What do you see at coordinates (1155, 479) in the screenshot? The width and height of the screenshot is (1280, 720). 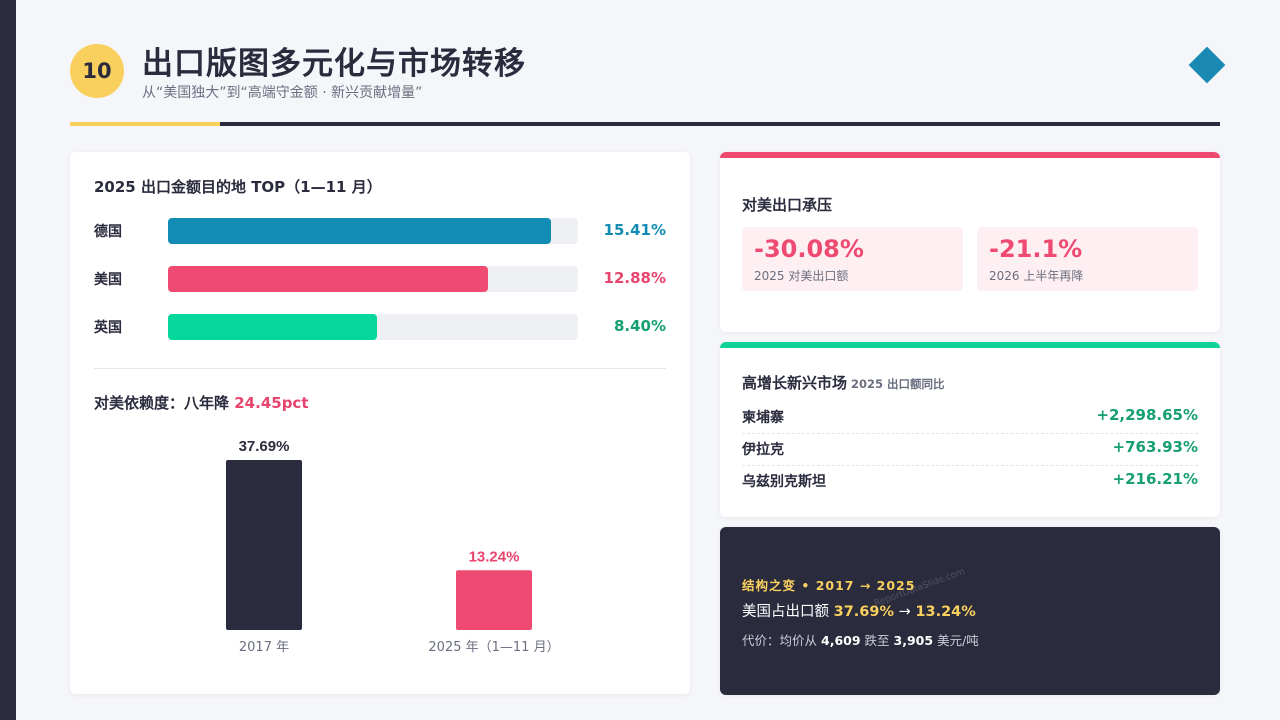 I see `market-growth: +216.21%` at bounding box center [1155, 479].